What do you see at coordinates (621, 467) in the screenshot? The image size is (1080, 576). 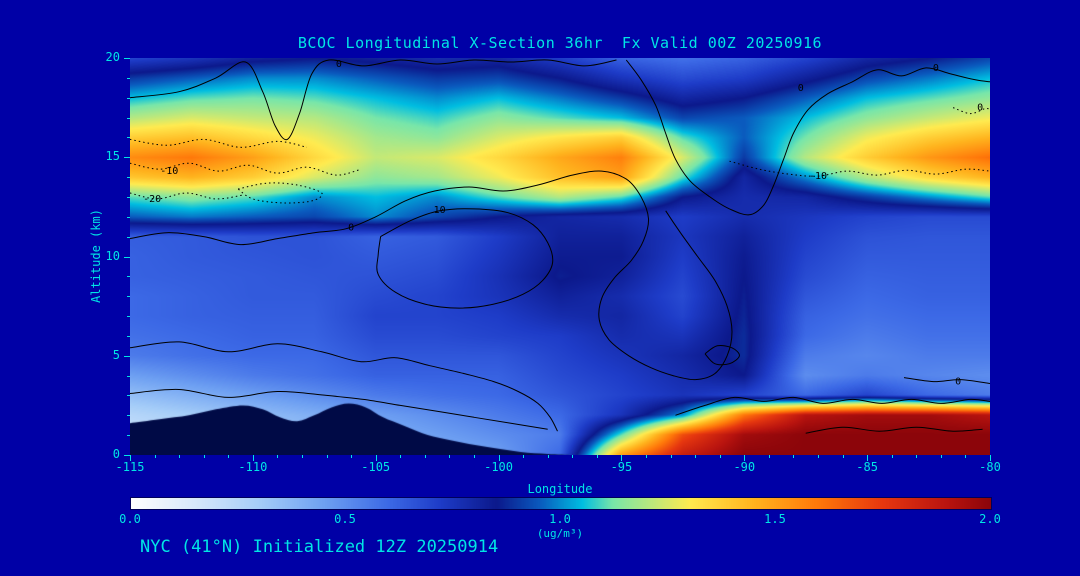 I see `x-tick-label: -95` at bounding box center [621, 467].